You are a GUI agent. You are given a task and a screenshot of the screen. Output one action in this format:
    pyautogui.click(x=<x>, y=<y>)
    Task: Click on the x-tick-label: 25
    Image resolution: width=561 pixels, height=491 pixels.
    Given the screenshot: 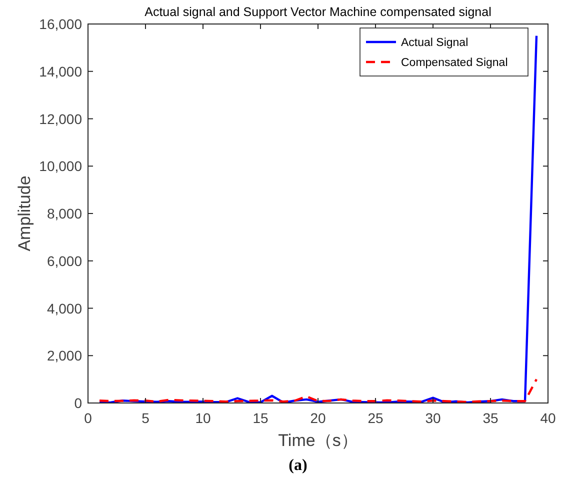 What is the action you would take?
    pyautogui.click(x=376, y=418)
    